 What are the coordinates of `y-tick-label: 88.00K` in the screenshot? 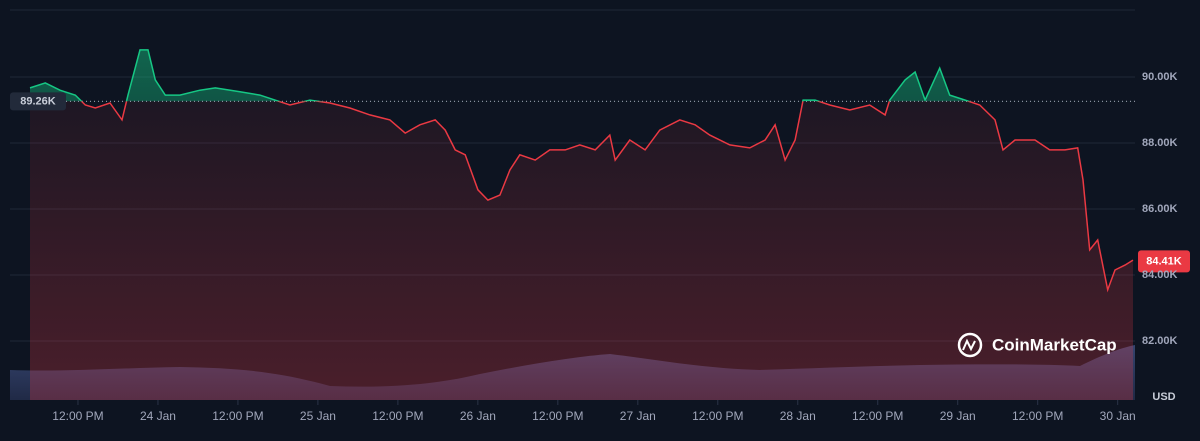 It's located at (1160, 143).